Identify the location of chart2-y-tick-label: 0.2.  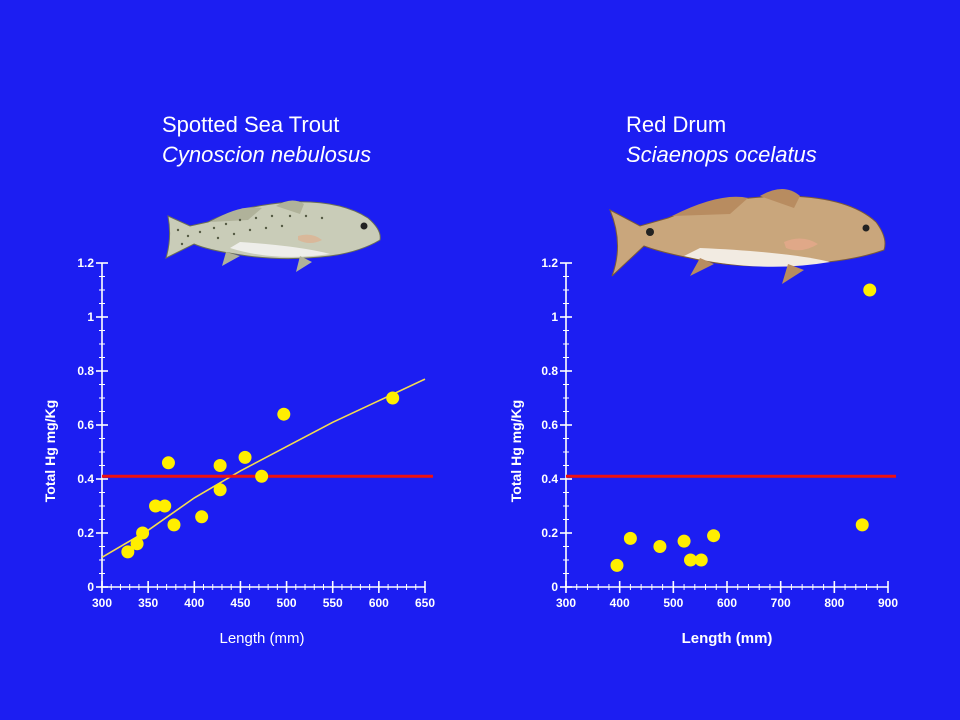
(549, 533).